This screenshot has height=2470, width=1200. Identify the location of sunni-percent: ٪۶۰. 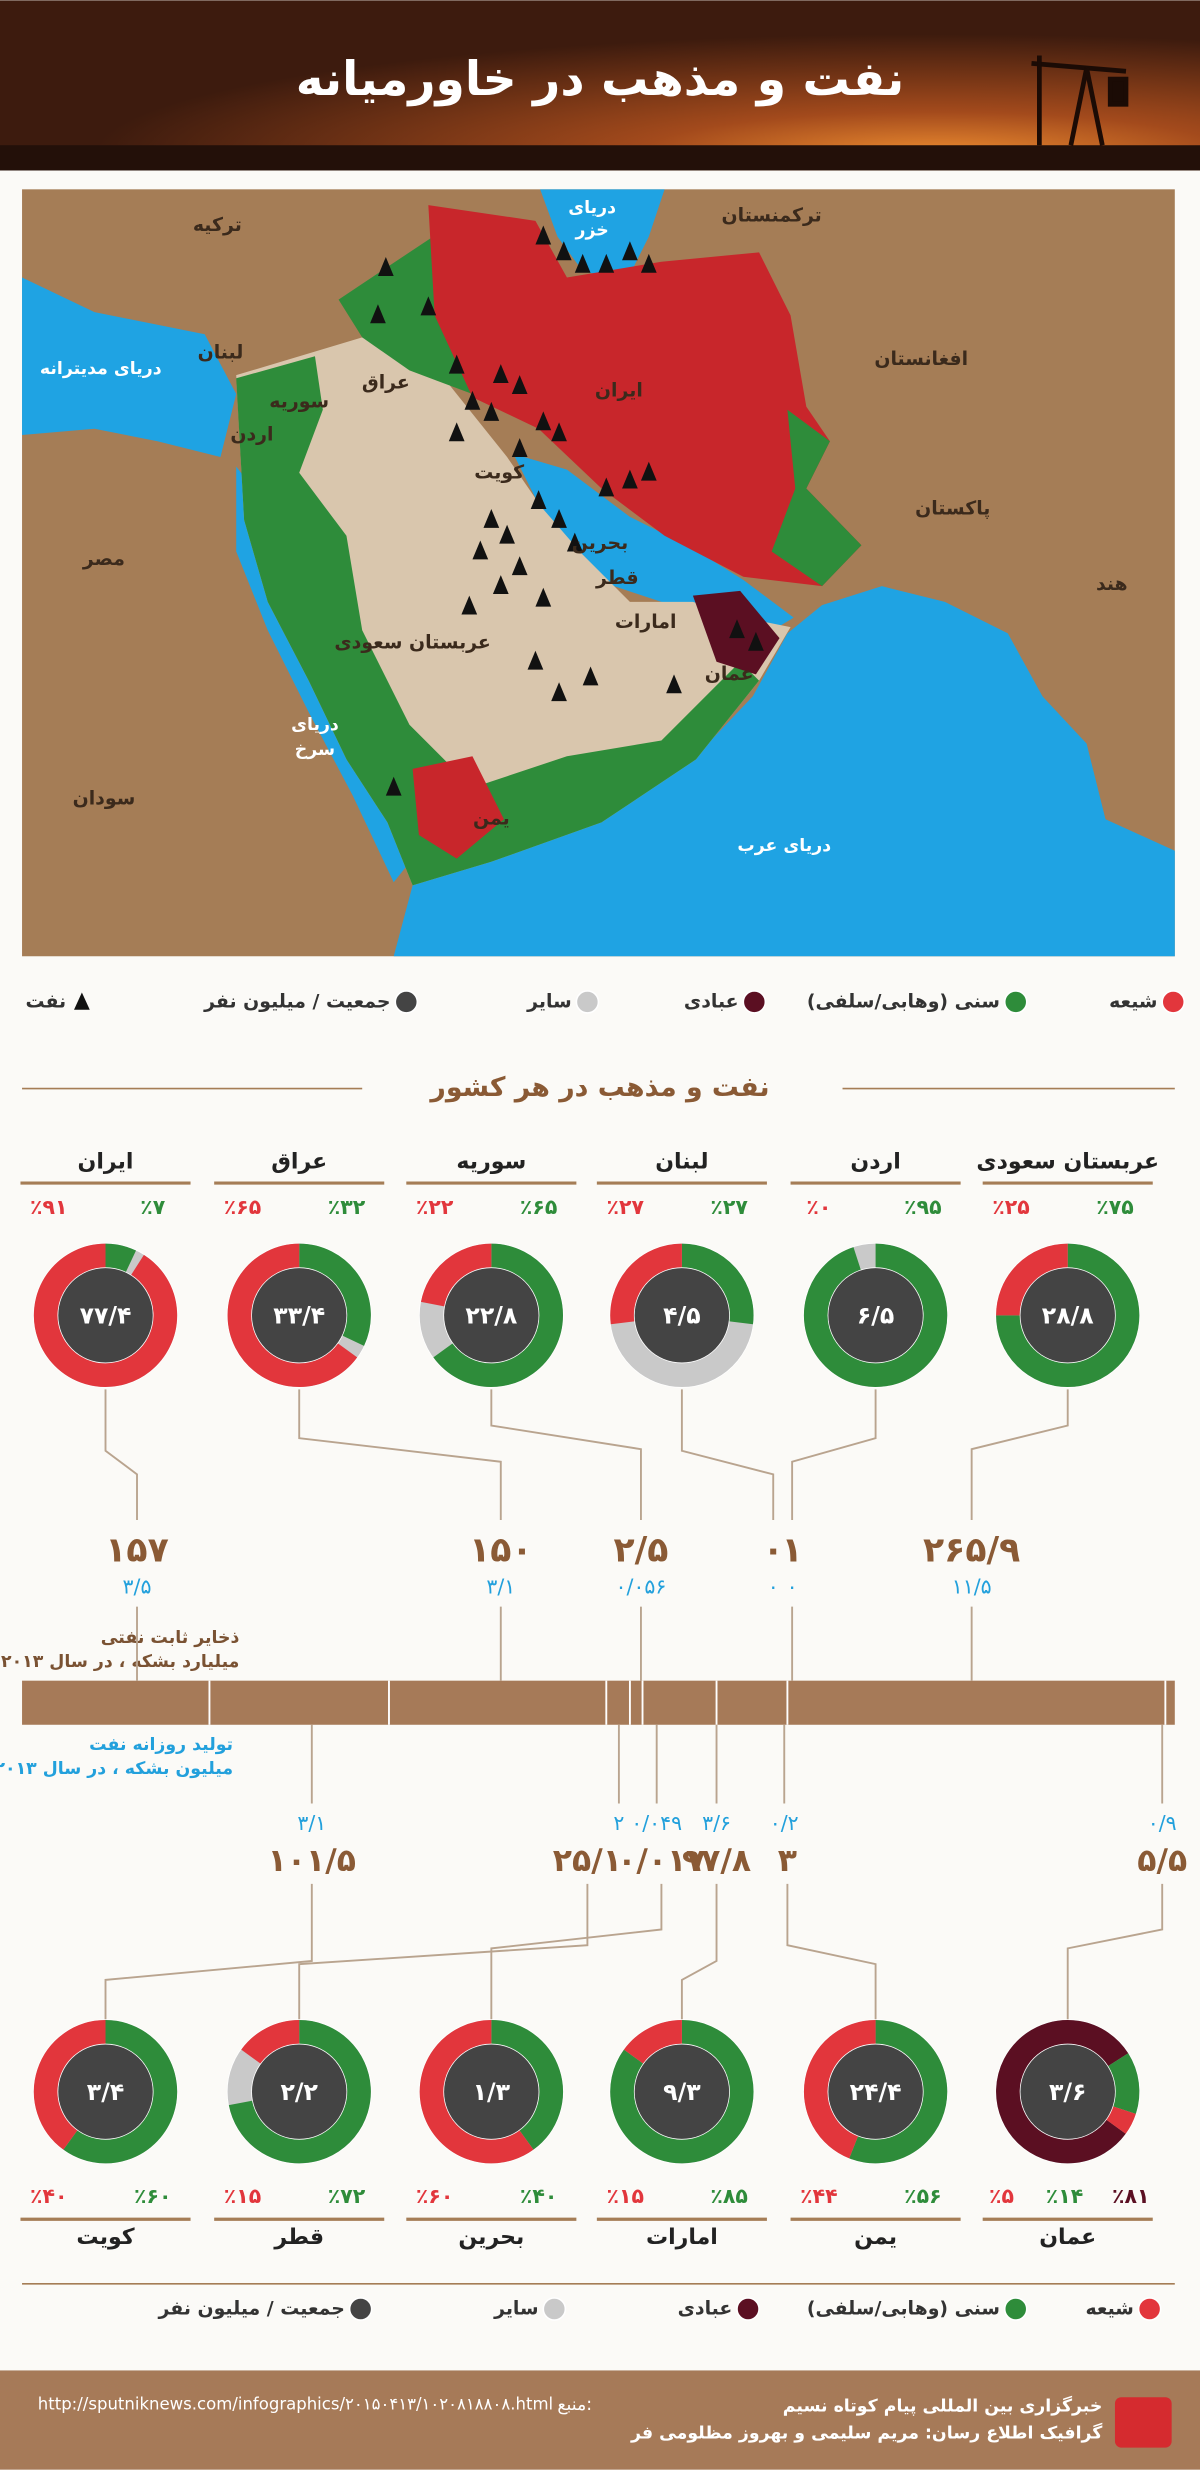
(152, 2196).